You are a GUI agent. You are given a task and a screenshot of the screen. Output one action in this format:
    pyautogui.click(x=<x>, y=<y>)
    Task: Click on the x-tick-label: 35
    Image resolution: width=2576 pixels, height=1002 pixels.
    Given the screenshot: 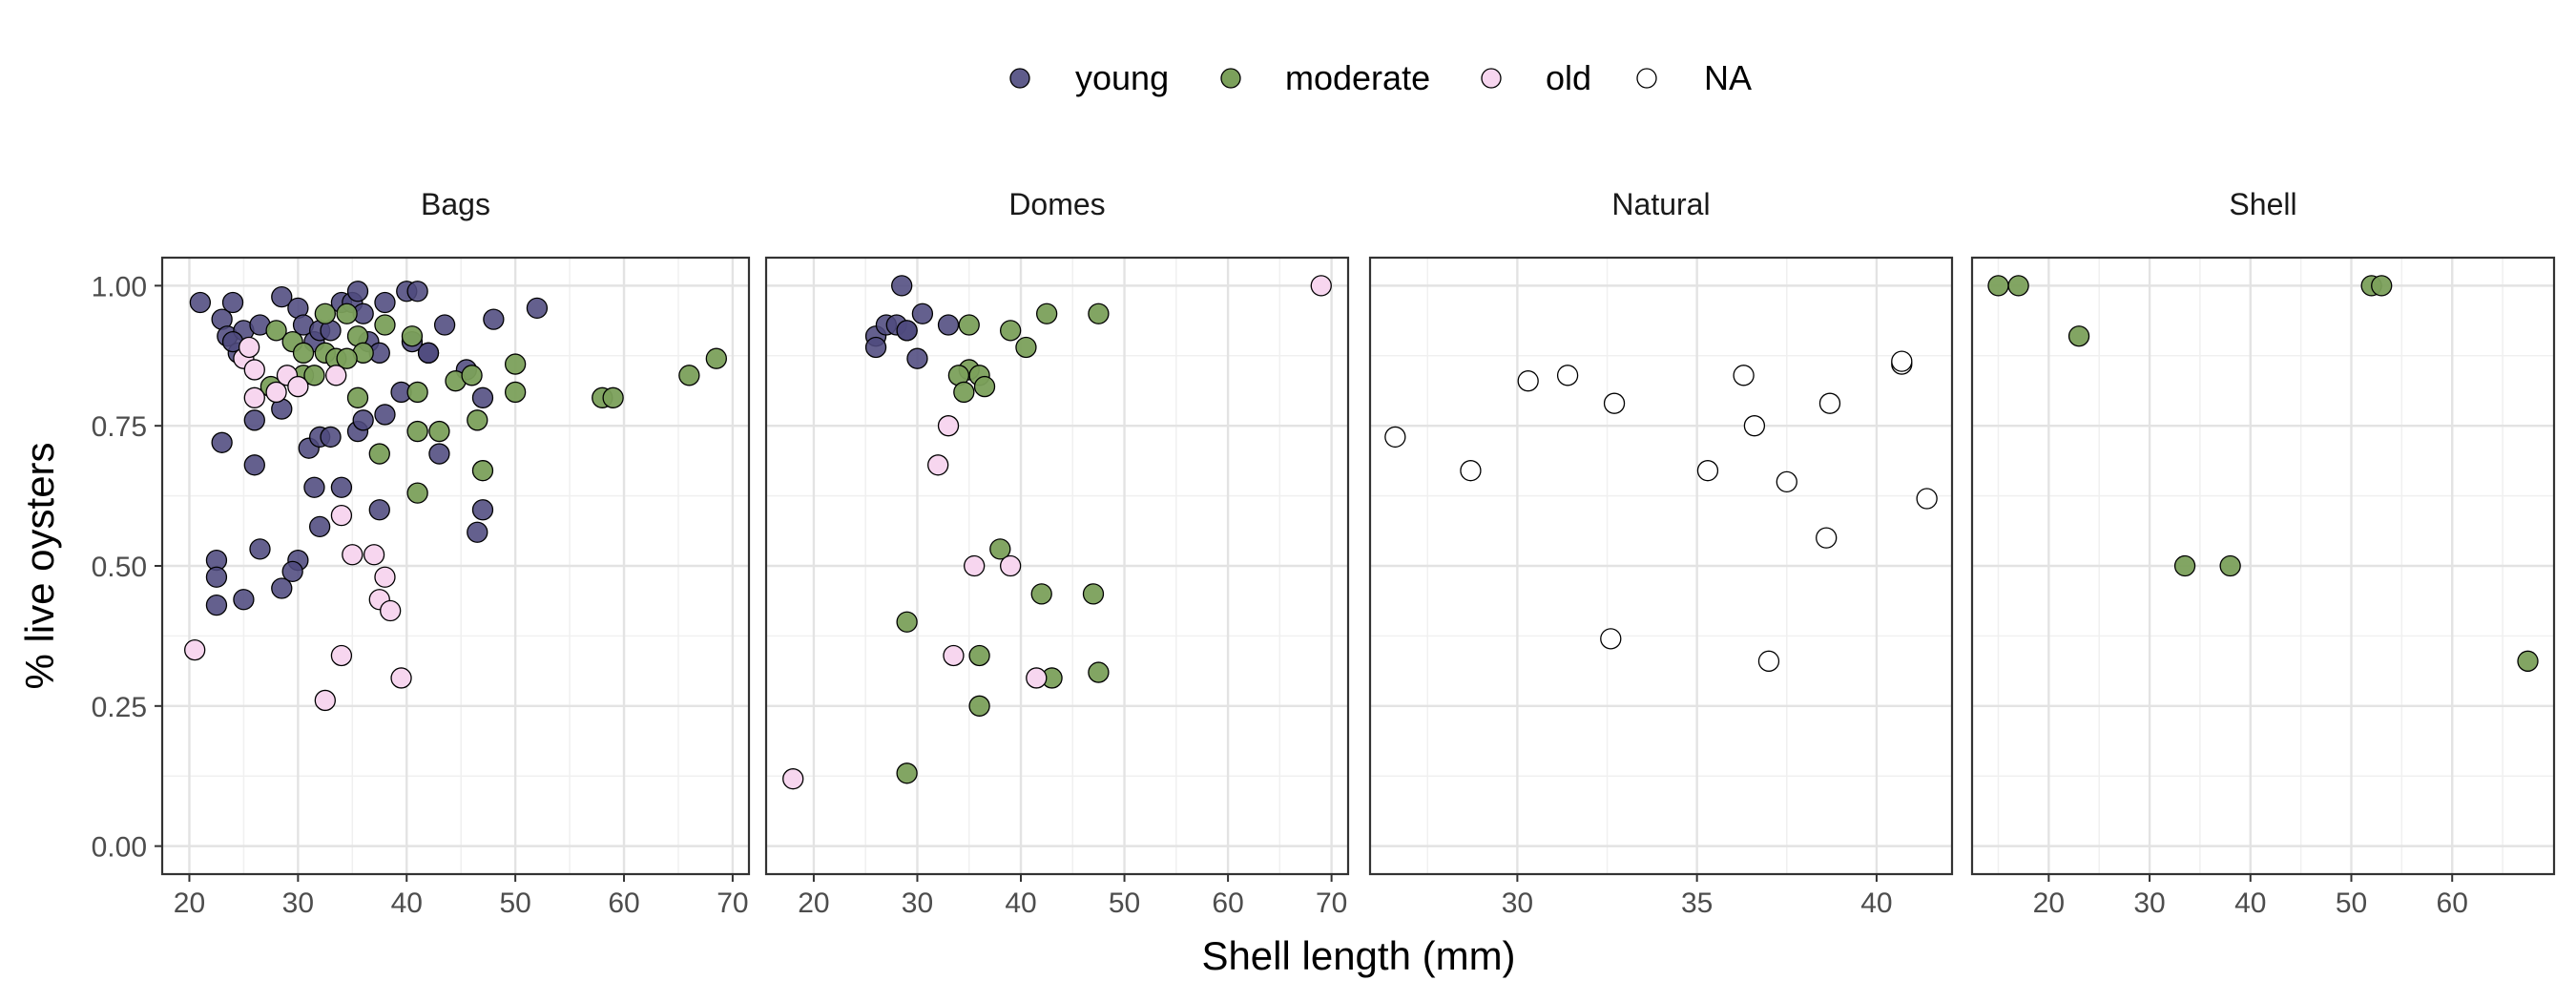 What is the action you would take?
    pyautogui.click(x=1697, y=903)
    